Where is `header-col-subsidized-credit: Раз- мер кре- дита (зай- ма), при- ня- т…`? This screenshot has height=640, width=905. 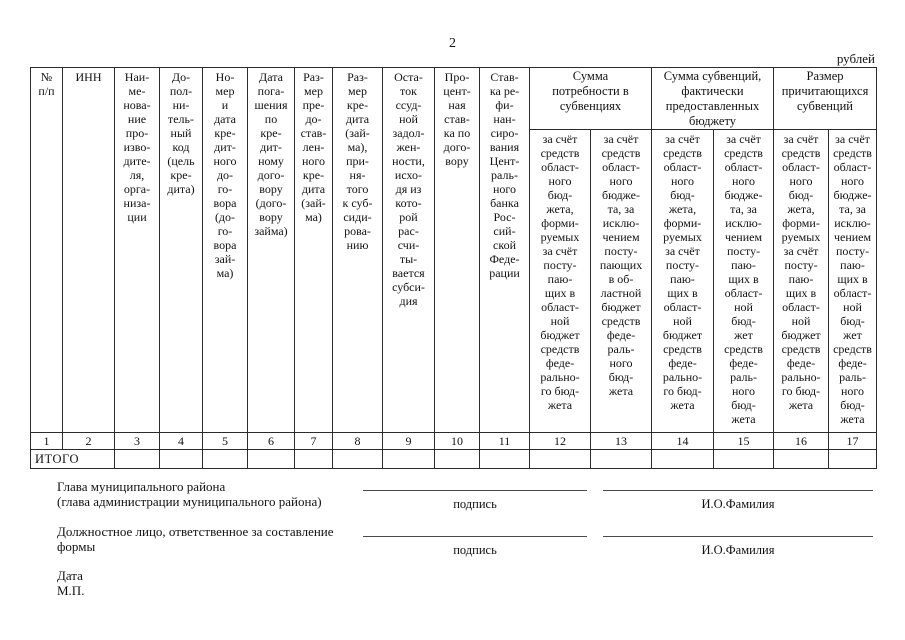
header-col-subsidized-credit: Раз- мер кре- дита (зай- ма), при- ня- т… is located at coordinates (357, 250).